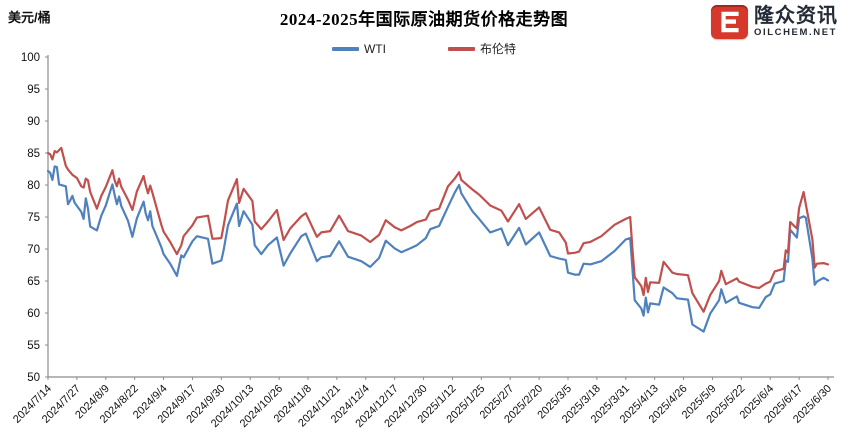 This screenshot has width=848, height=443. I want to click on oilchem-logo-text: 隆众资讯 OILCHEM.NET, so click(796, 22).